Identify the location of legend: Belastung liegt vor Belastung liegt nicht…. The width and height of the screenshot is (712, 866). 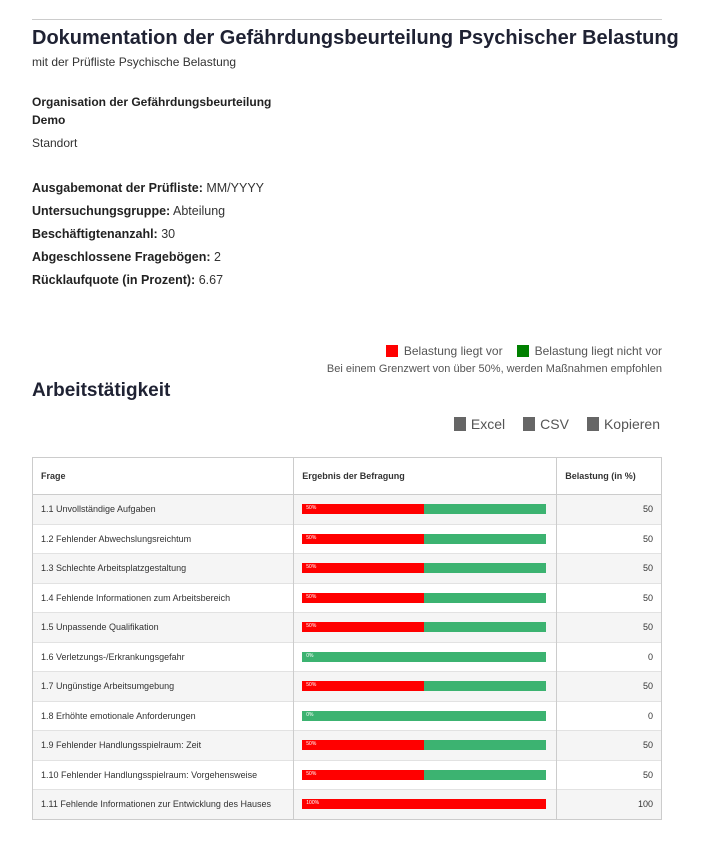
(523, 351).